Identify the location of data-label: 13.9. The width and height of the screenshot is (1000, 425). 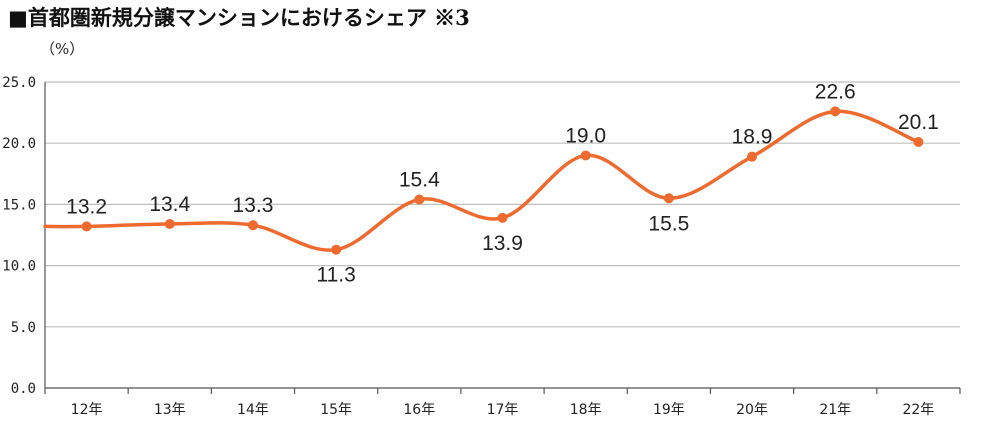
(502, 243).